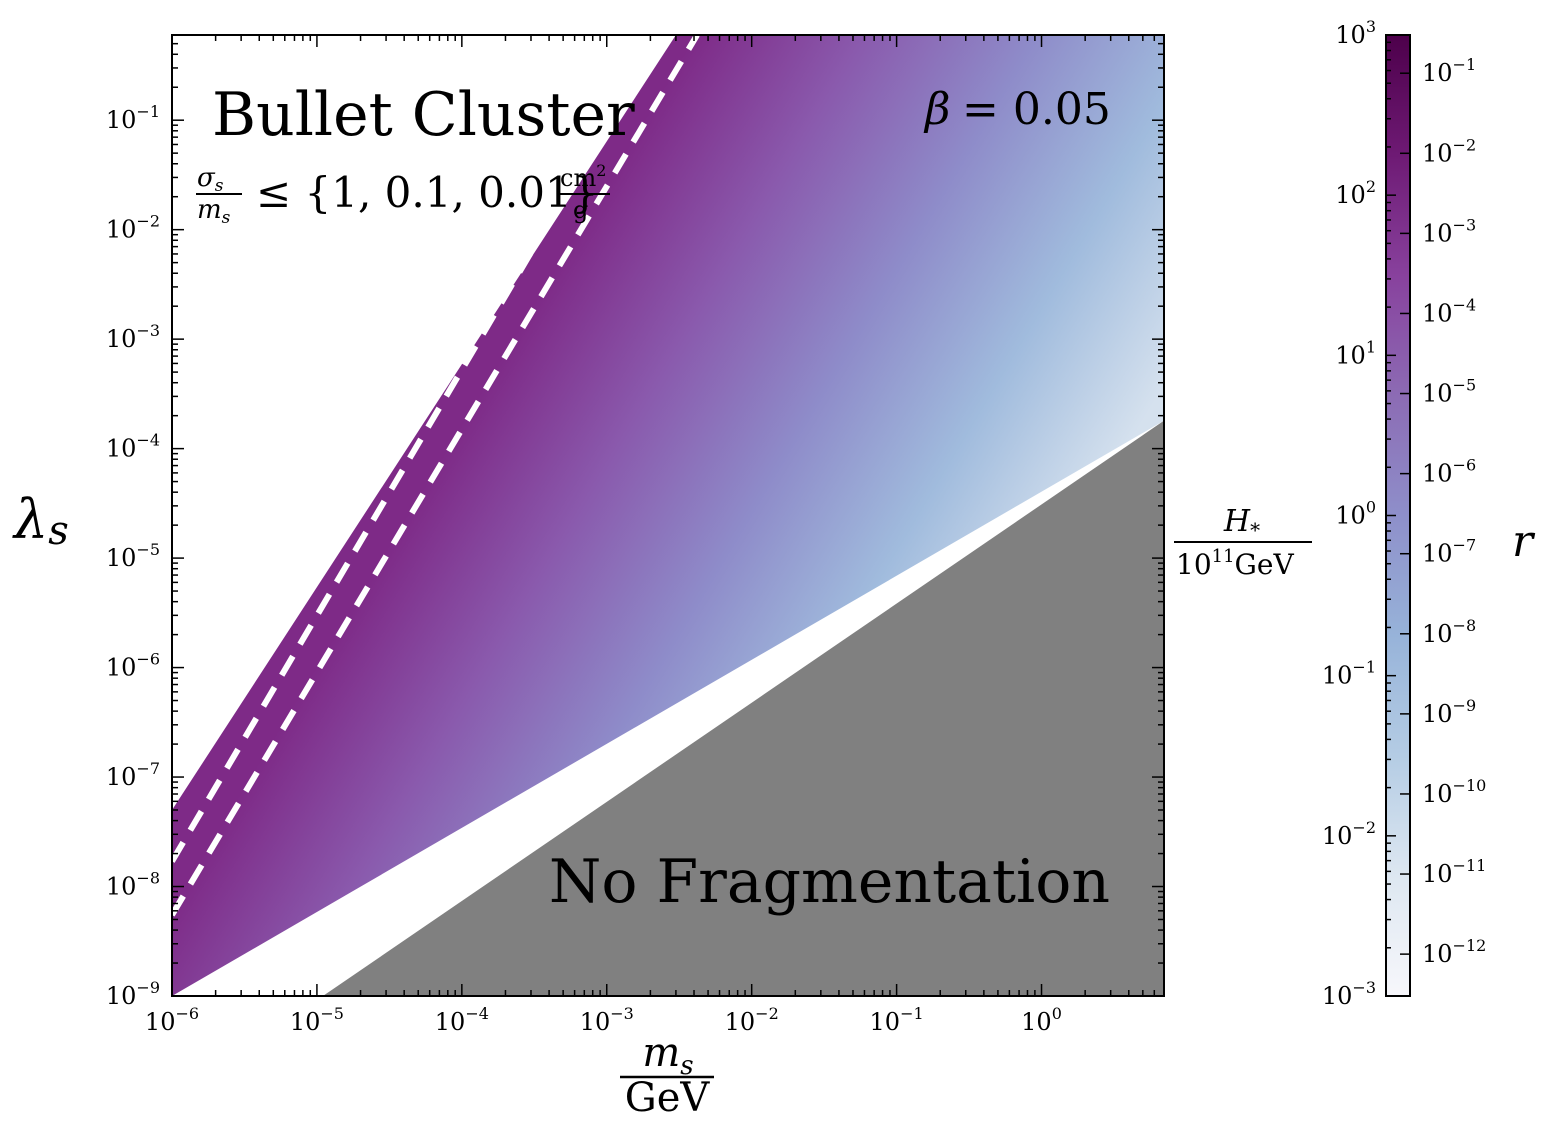 This screenshot has width=1561, height=1145. I want to click on colorbar-right-tick-label: 10⁻⁵, so click(1449, 392).